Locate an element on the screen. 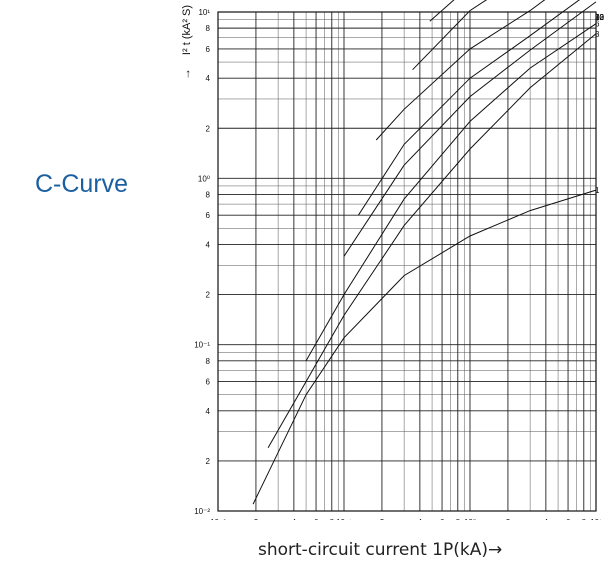  curve-type-label: C-Curve is located at coordinates (82, 184).